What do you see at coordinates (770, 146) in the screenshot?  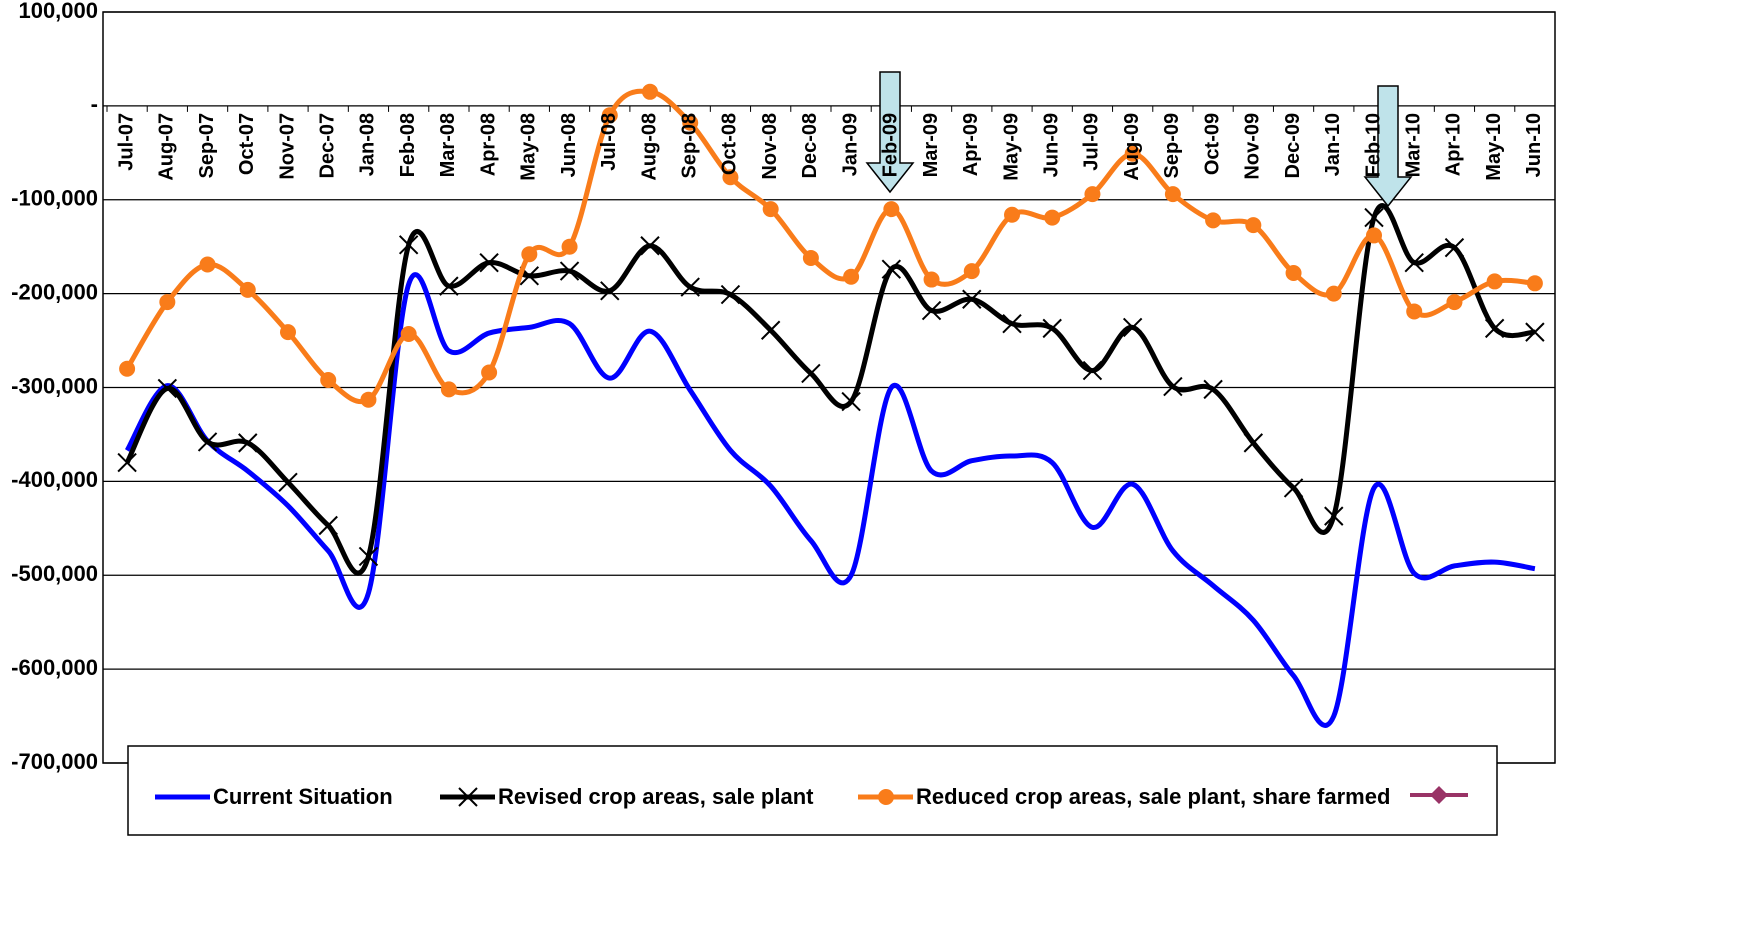 I see `x-tick-label: Nov-08` at bounding box center [770, 146].